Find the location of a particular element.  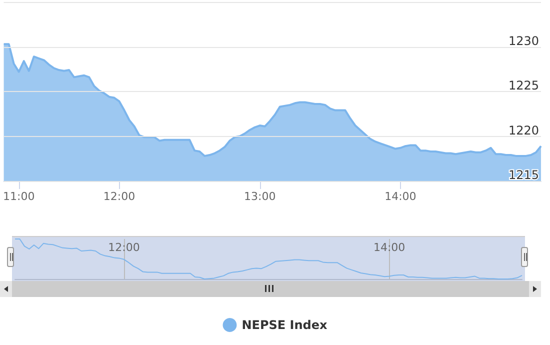

y-tick-label: 1225 is located at coordinates (523, 85).